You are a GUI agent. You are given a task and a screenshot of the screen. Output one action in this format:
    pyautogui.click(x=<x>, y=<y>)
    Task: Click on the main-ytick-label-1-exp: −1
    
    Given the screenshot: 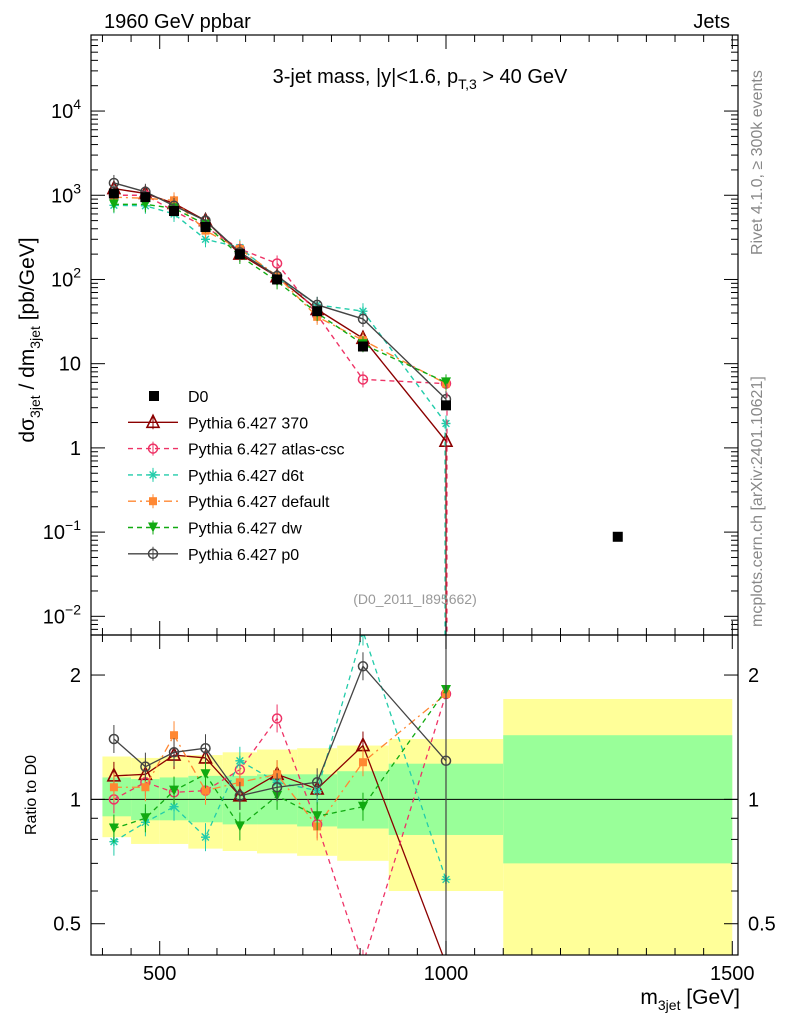 What is the action you would take?
    pyautogui.click(x=73, y=525)
    